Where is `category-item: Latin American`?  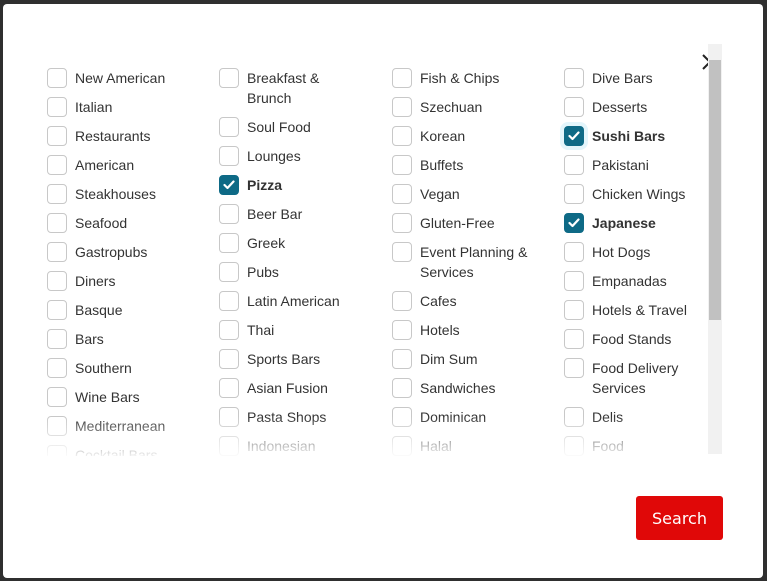
category-item: Latin American is located at coordinates (305, 301).